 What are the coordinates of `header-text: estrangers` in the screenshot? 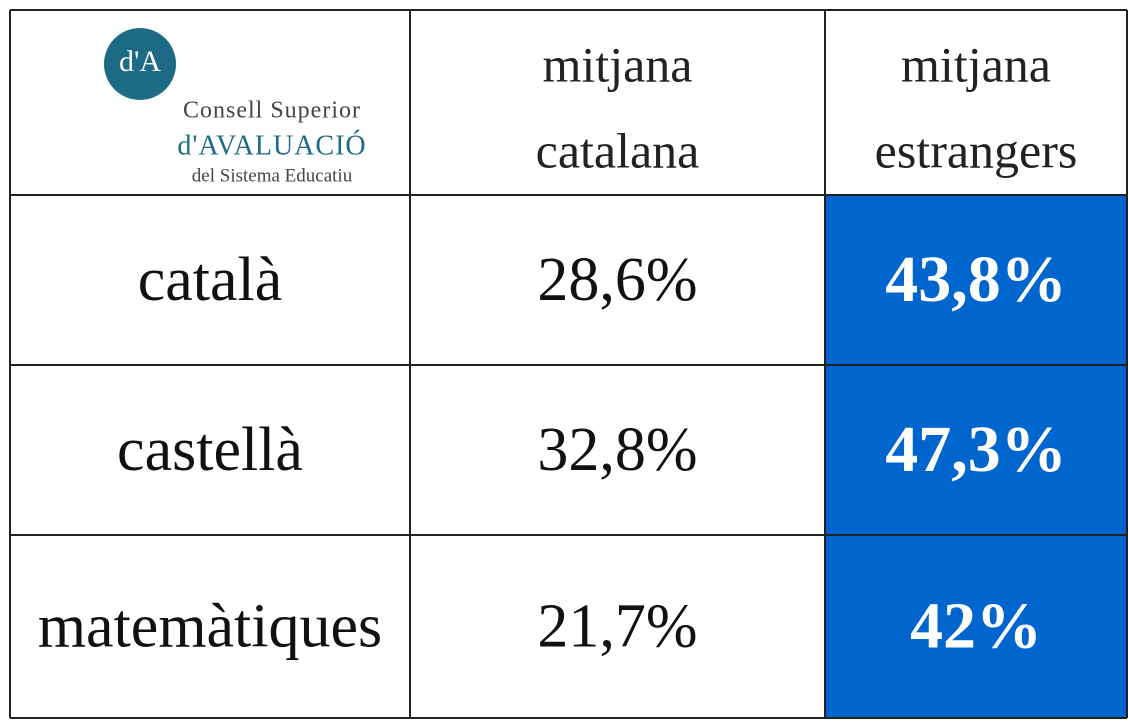 It's located at (976, 150).